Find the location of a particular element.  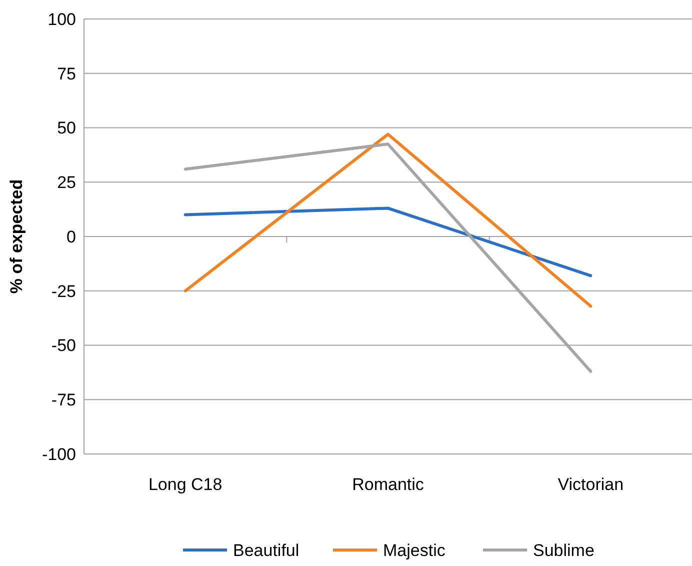

y-tick-label: -50 is located at coordinates (63, 346).